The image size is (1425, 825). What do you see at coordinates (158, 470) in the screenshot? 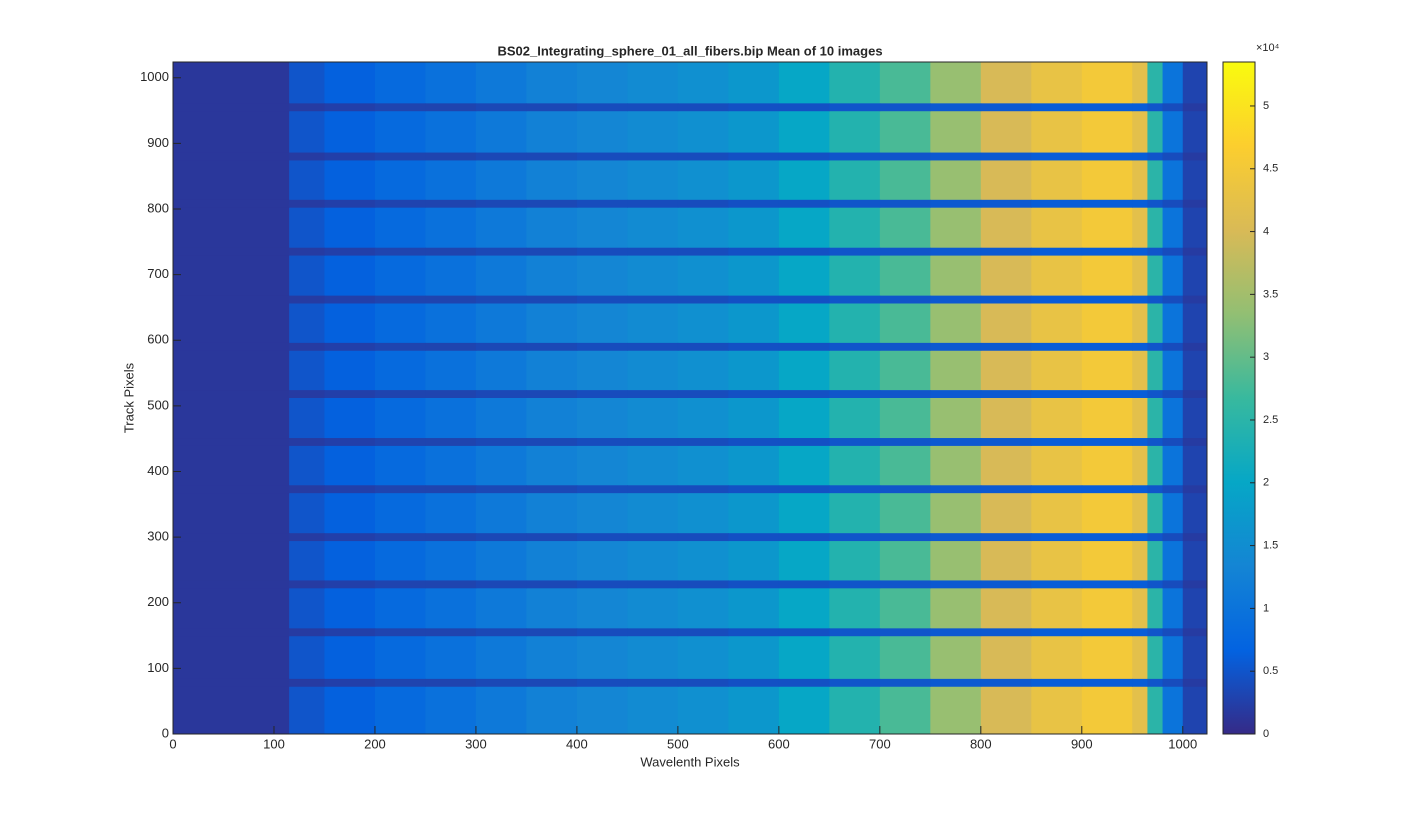
I see `y-tick-label: 400` at bounding box center [158, 470].